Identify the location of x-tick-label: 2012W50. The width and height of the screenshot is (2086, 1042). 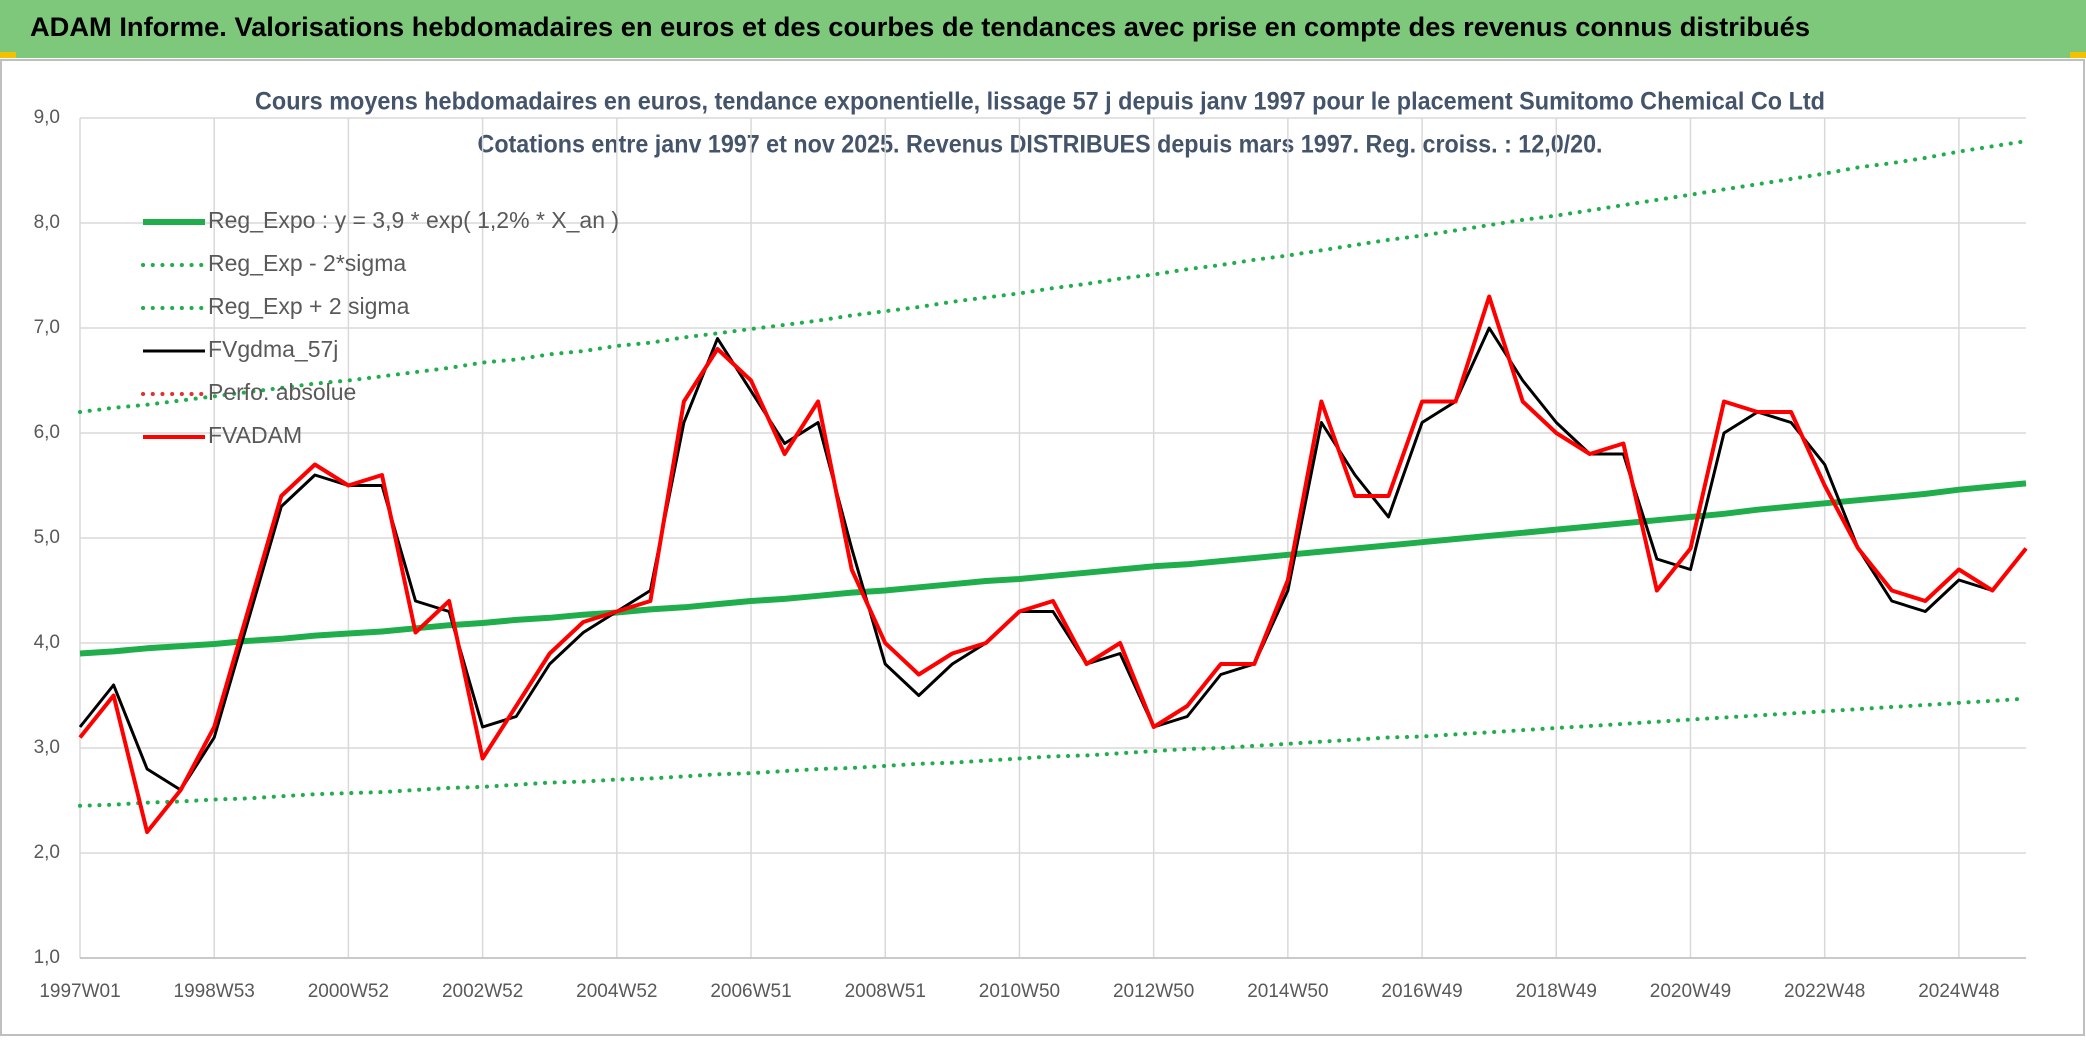
(1153, 991).